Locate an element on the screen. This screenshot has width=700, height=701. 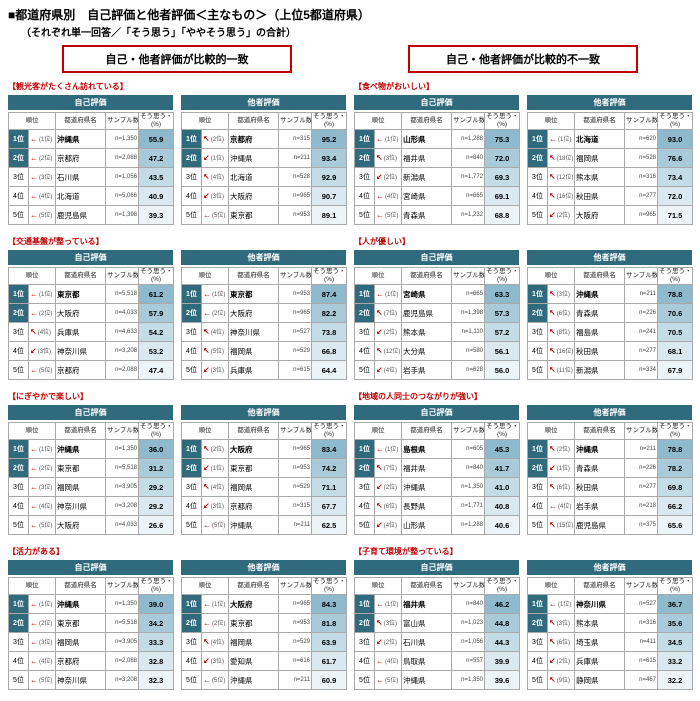
prefecture-name: 青森県 is located at coordinates (599, 313).